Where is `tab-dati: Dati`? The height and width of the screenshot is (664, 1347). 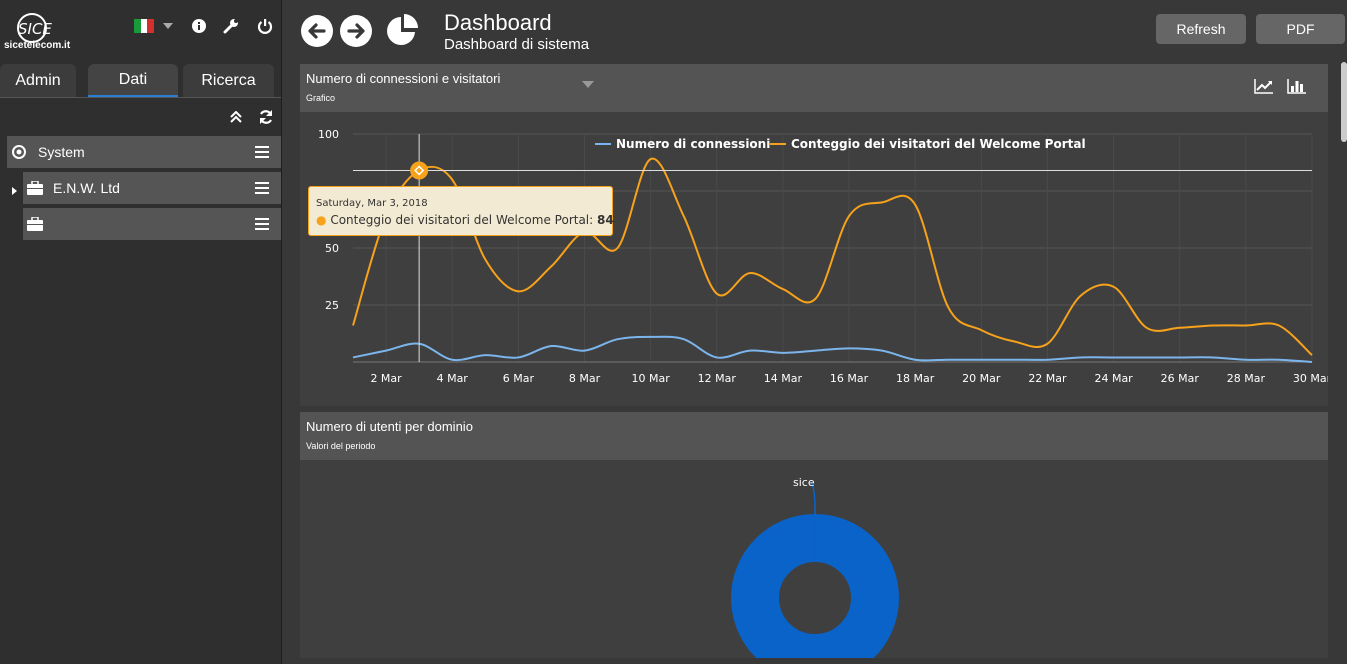
tab-dati: Dati is located at coordinates (133, 80).